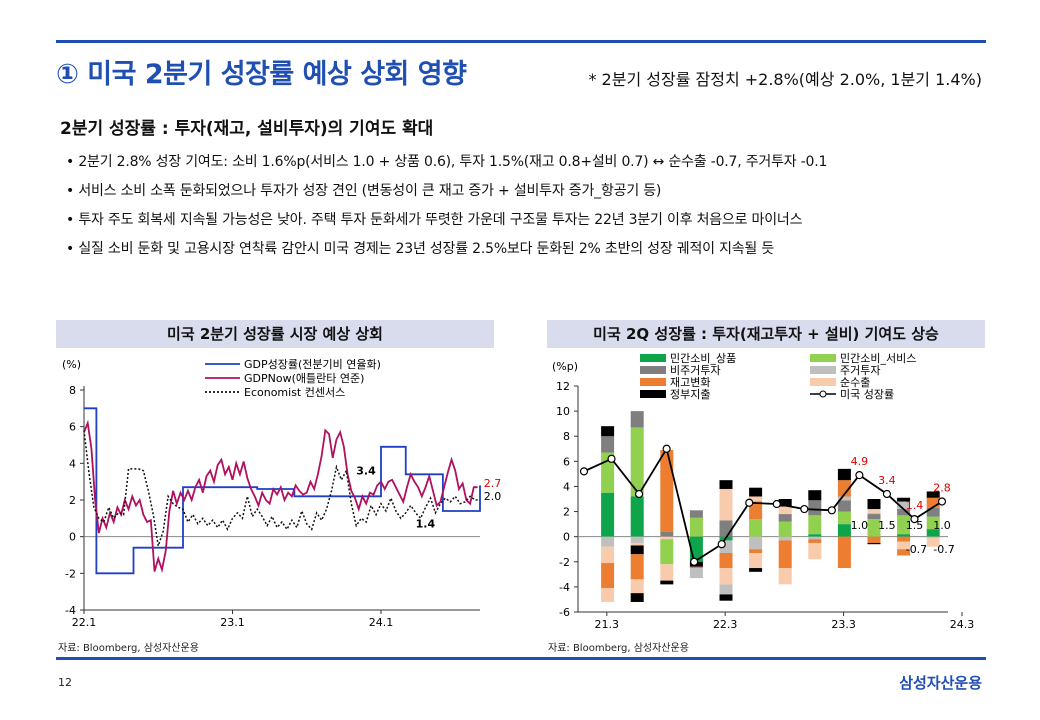 This screenshot has width=1040, height=720. What do you see at coordinates (72, 463) in the screenshot?
I see `y-tick-label: 4` at bounding box center [72, 463].